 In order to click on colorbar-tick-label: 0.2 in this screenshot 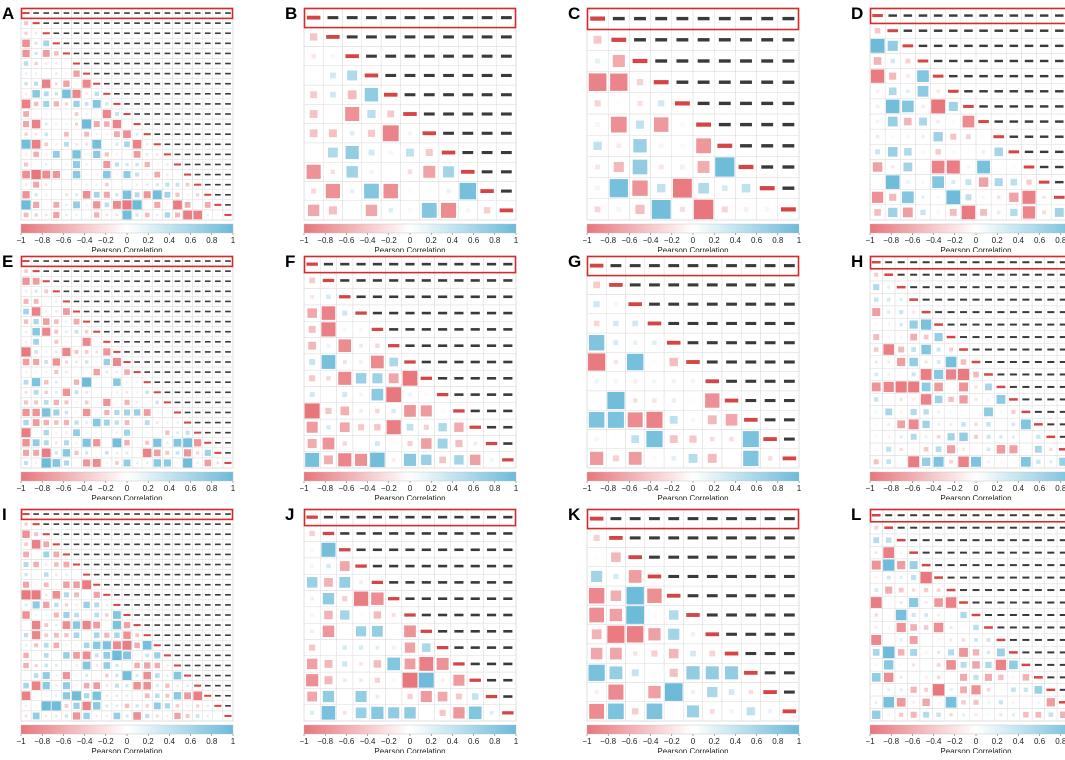, I will do `click(432, 240)`.